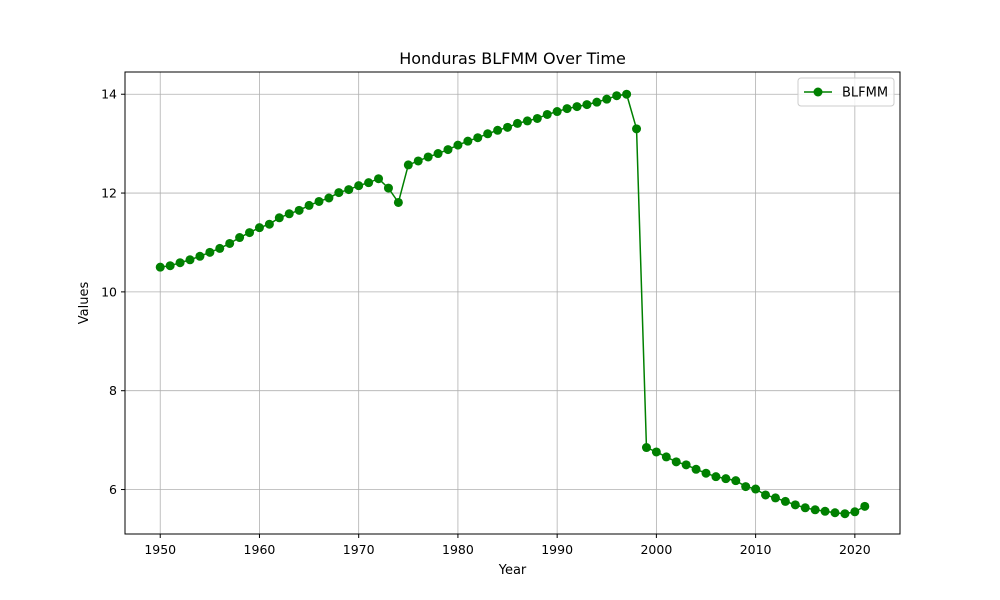  Describe the element at coordinates (109, 193) in the screenshot. I see `y-tick-label: 12` at that location.